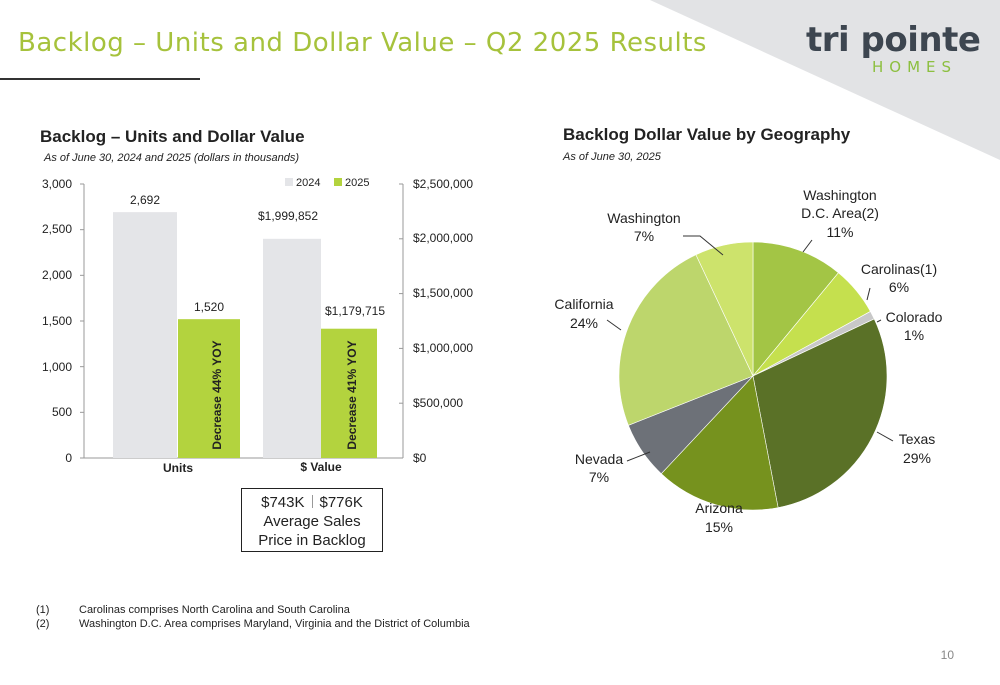 The image size is (1000, 685). What do you see at coordinates (719, 443) in the screenshot?
I see `pie-slice-arizona` at bounding box center [719, 443].